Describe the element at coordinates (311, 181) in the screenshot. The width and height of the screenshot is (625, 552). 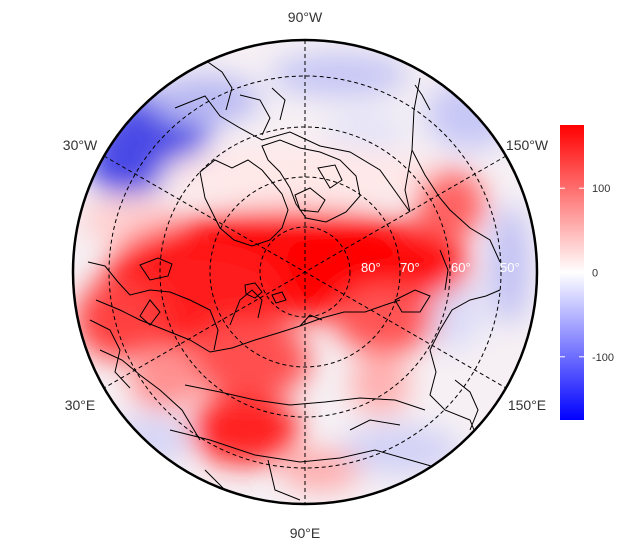
I see `canadian-archipelago-coast` at that location.